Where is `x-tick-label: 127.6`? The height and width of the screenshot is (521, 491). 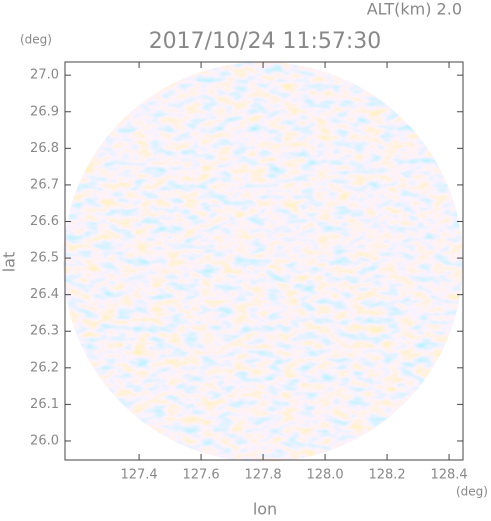 x-tick-label: 127.6 is located at coordinates (200, 475).